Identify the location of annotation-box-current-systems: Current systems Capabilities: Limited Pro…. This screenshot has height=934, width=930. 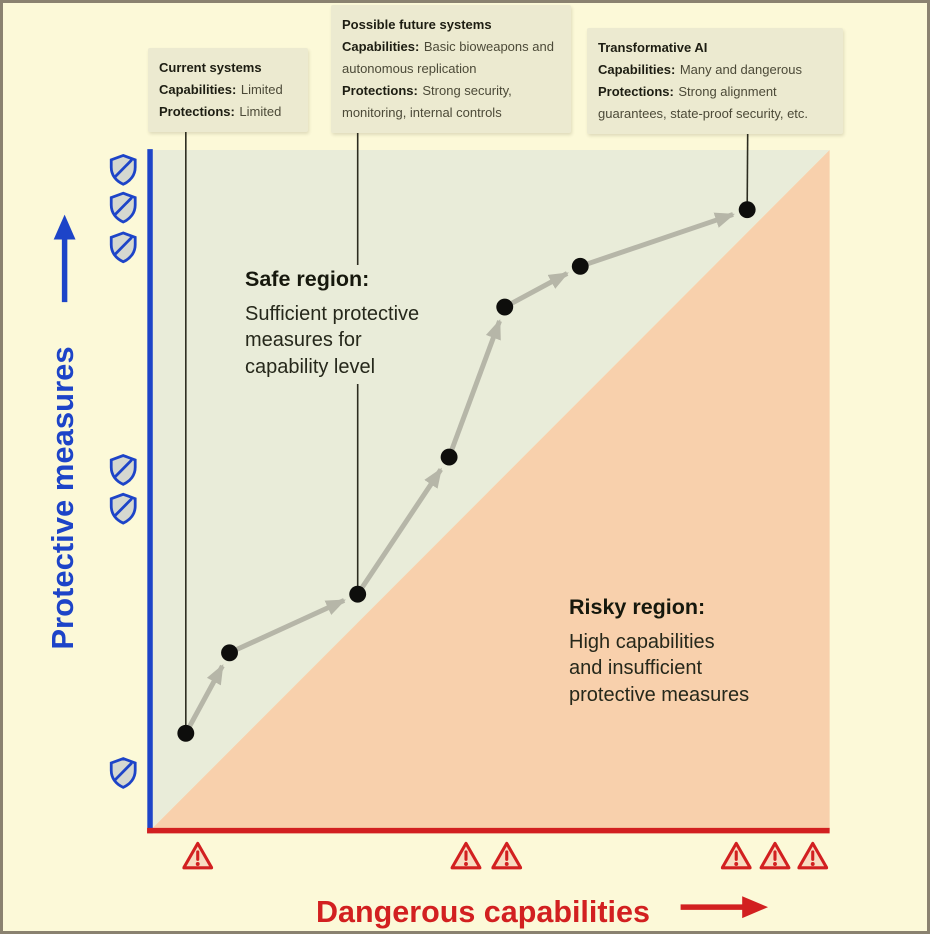
(228, 90).